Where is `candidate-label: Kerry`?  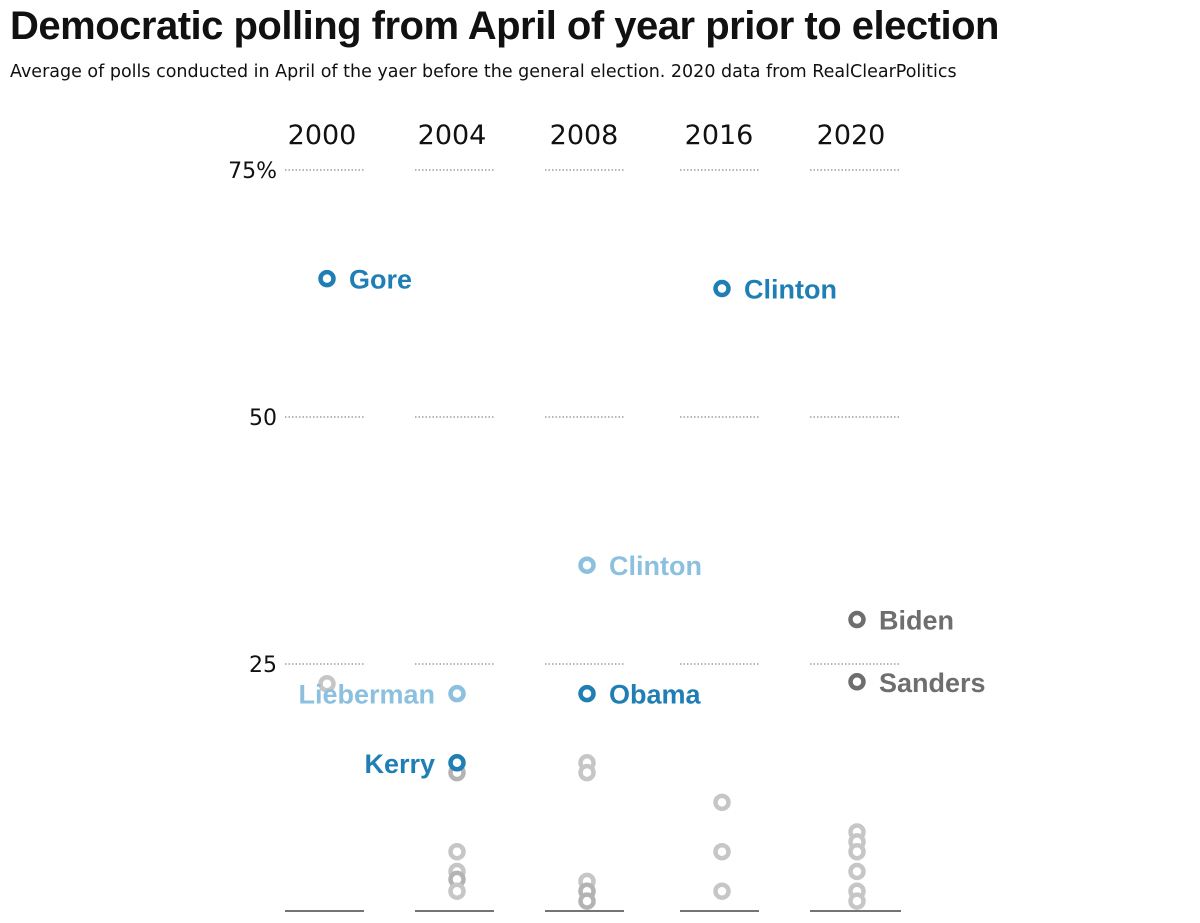 candidate-label: Kerry is located at coordinates (399, 764).